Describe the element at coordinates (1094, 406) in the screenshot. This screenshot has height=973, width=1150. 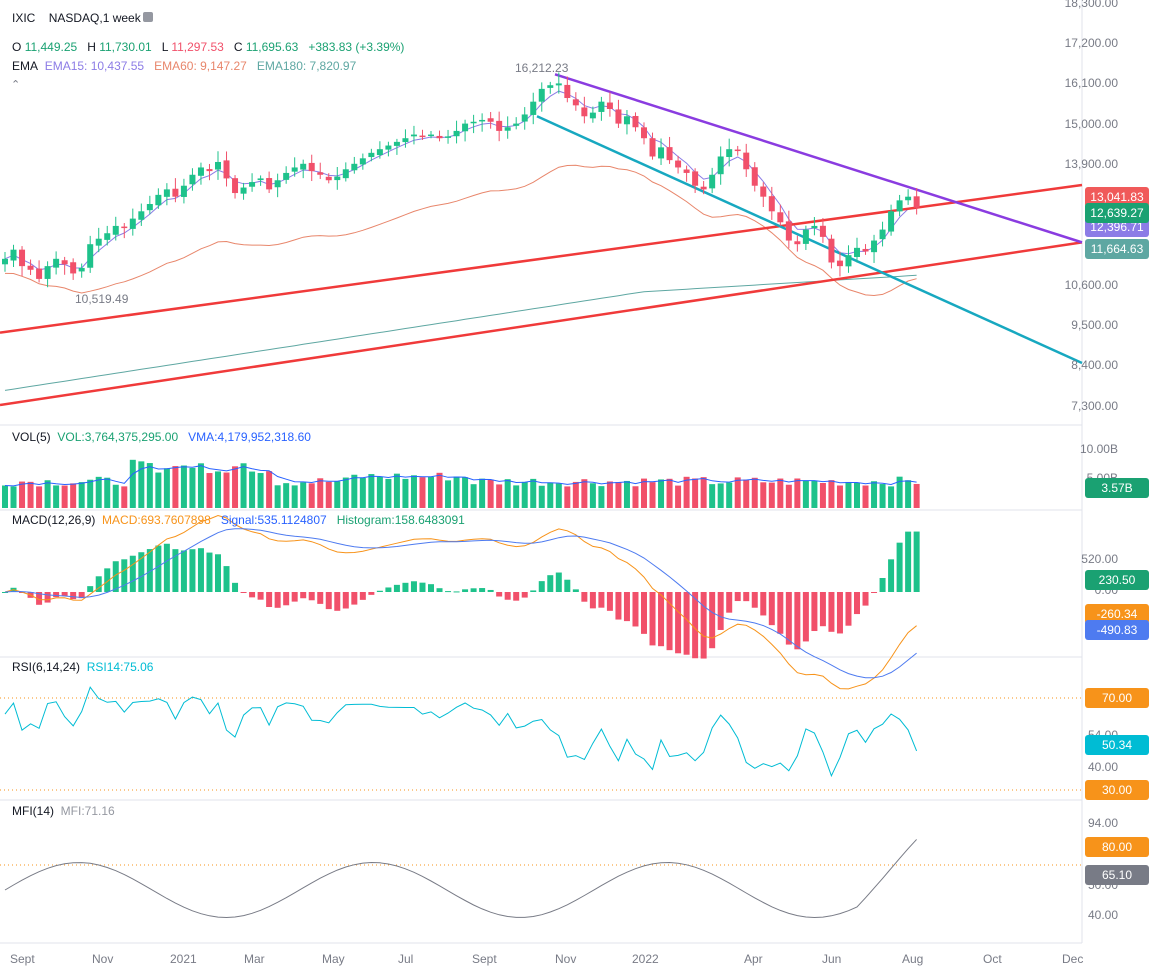
I see `price-tick: 7,300.00` at that location.